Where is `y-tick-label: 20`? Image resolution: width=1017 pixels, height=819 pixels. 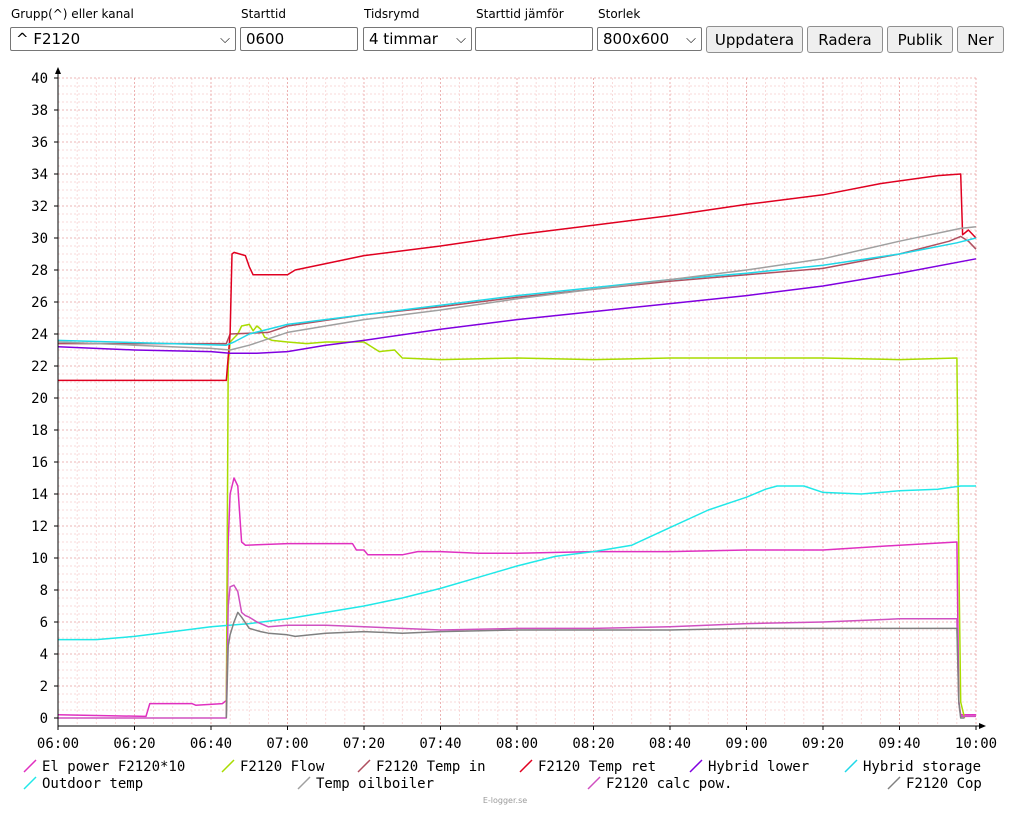
y-tick-label: 20 is located at coordinates (39, 399).